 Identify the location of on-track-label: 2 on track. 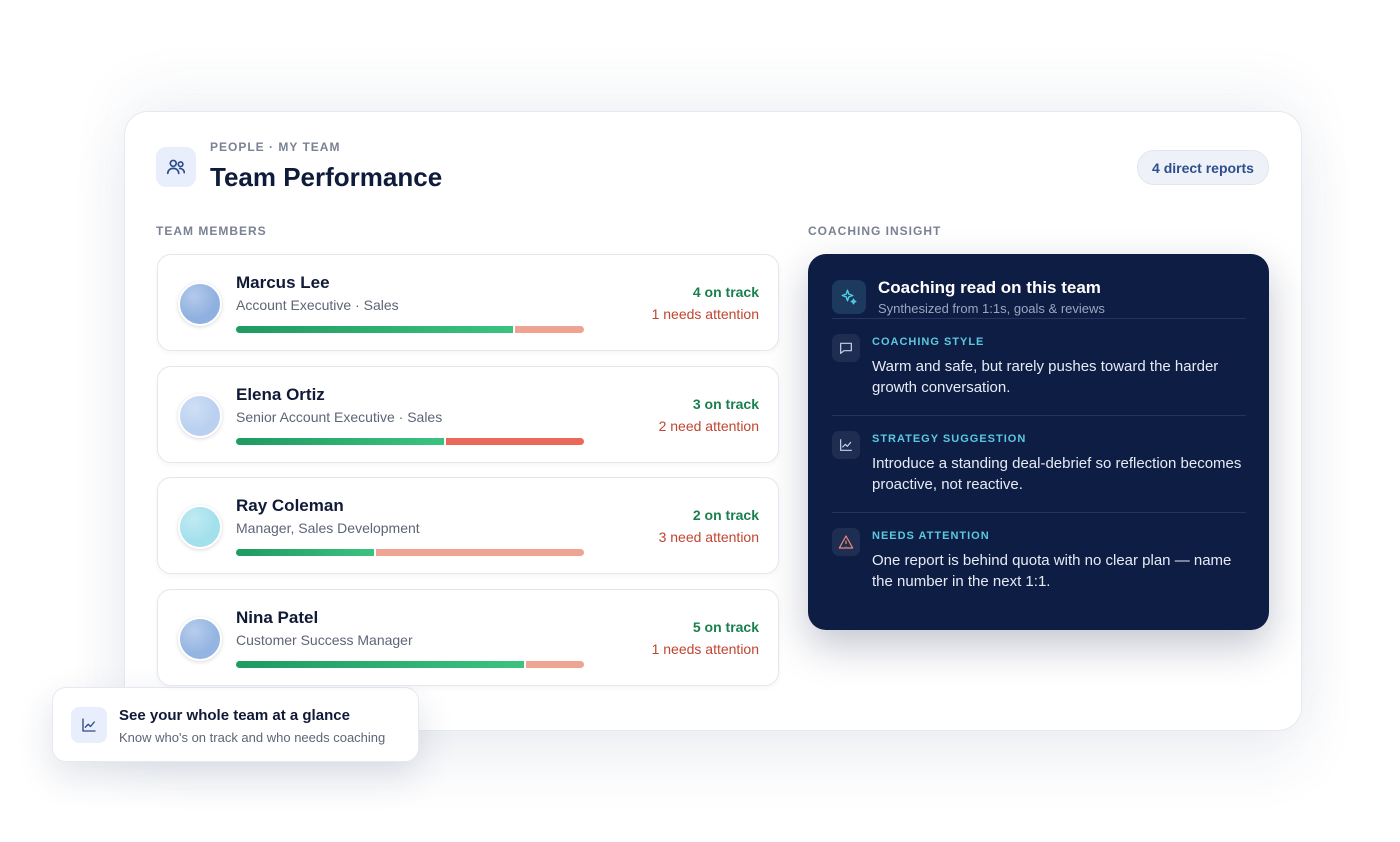
(725, 515).